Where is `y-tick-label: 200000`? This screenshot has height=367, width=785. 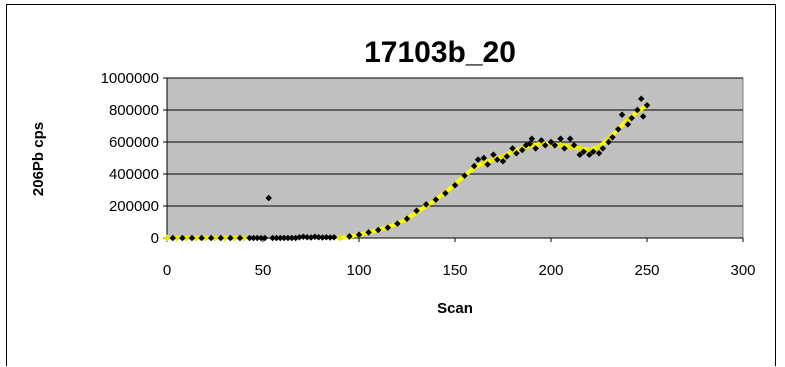 y-tick-label: 200000 is located at coordinates (134, 206).